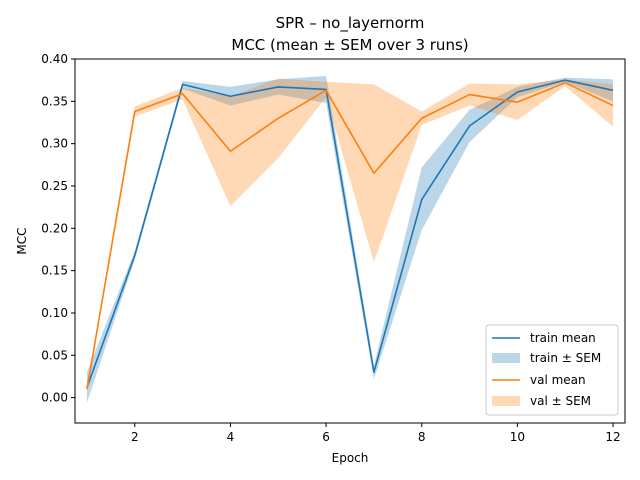 This screenshot has width=640, height=480. Describe the element at coordinates (558, 380) in the screenshot. I see `legend-label-val-mean: val mean` at that location.